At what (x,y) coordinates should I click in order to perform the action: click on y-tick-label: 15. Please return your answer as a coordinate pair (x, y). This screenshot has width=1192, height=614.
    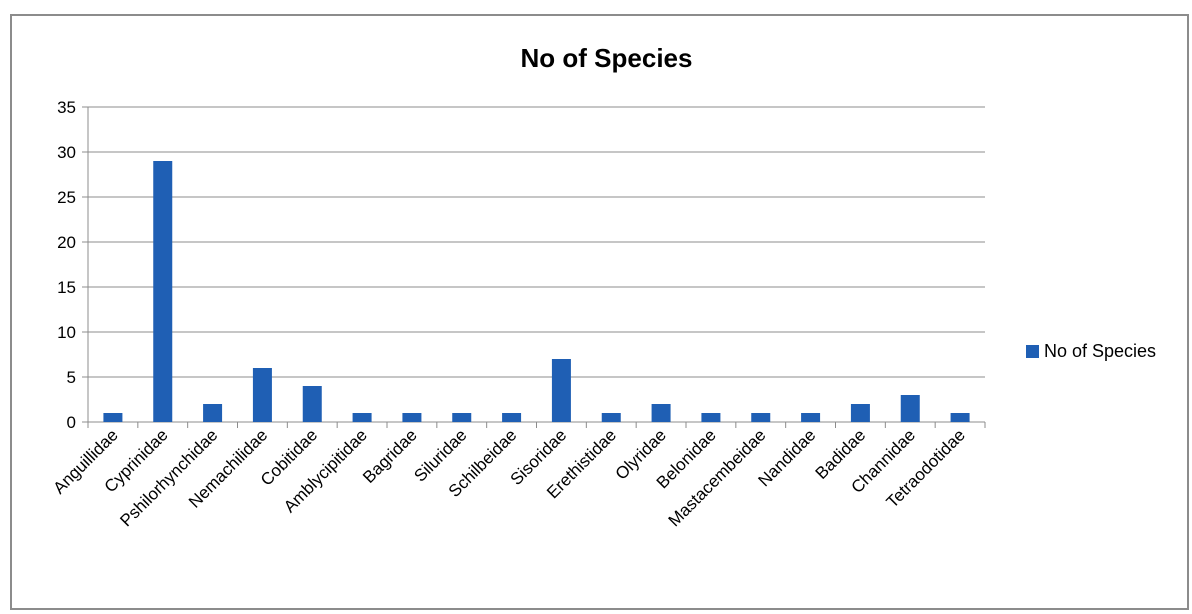
    Looking at the image, I should click on (66, 287).